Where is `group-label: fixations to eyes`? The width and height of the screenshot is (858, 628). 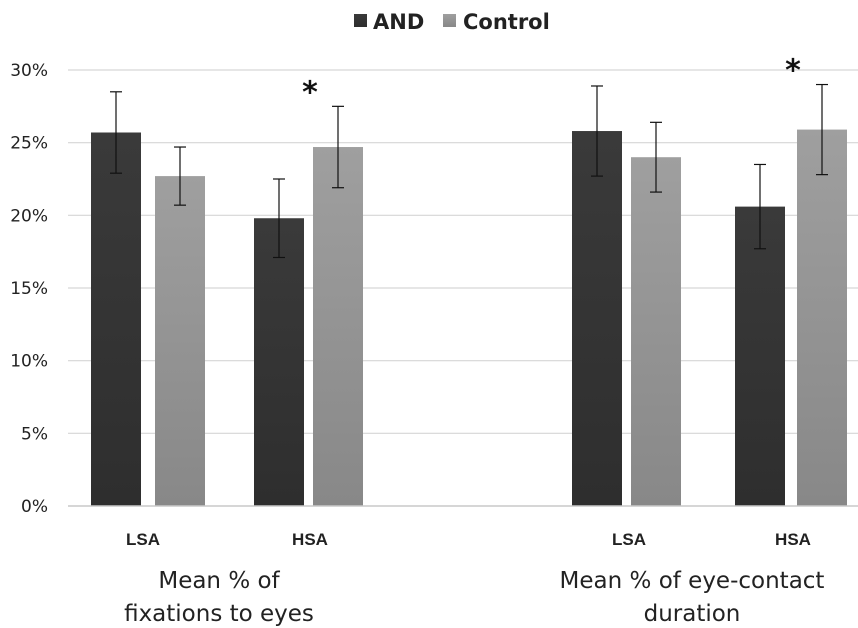
group-label: fixations to eyes is located at coordinates (219, 614).